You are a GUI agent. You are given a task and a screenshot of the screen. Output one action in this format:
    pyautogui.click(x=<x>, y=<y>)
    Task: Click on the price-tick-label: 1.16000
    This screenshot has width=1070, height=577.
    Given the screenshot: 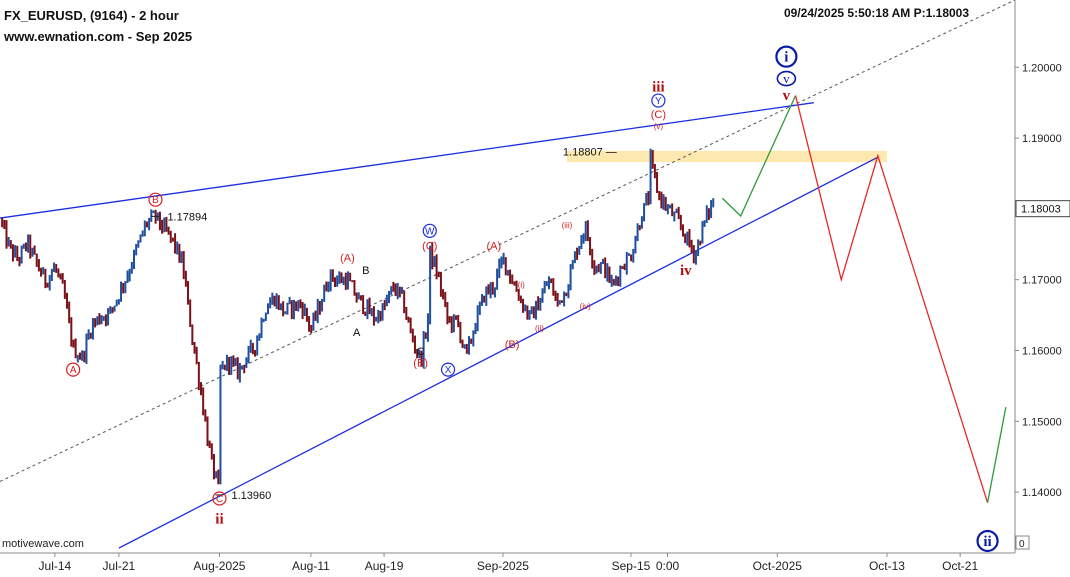 What is the action you would take?
    pyautogui.click(x=1042, y=351)
    